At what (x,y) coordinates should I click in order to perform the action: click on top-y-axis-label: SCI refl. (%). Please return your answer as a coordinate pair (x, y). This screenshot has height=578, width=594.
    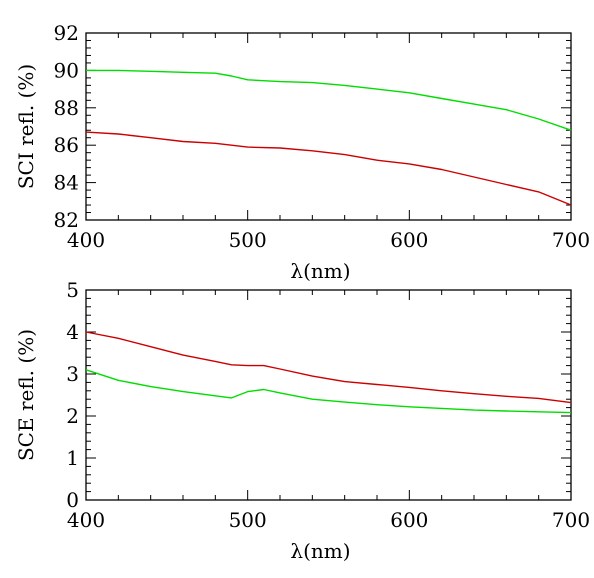
    Looking at the image, I should click on (26, 126).